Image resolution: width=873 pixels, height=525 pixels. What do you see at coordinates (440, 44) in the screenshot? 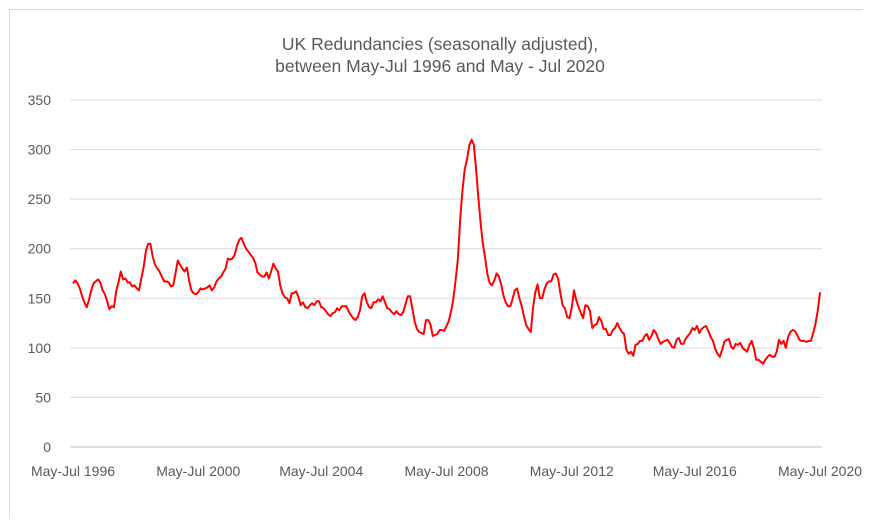
I see `chart-title-line-1: UK Redundancies (seasonally adjusted),` at bounding box center [440, 44].